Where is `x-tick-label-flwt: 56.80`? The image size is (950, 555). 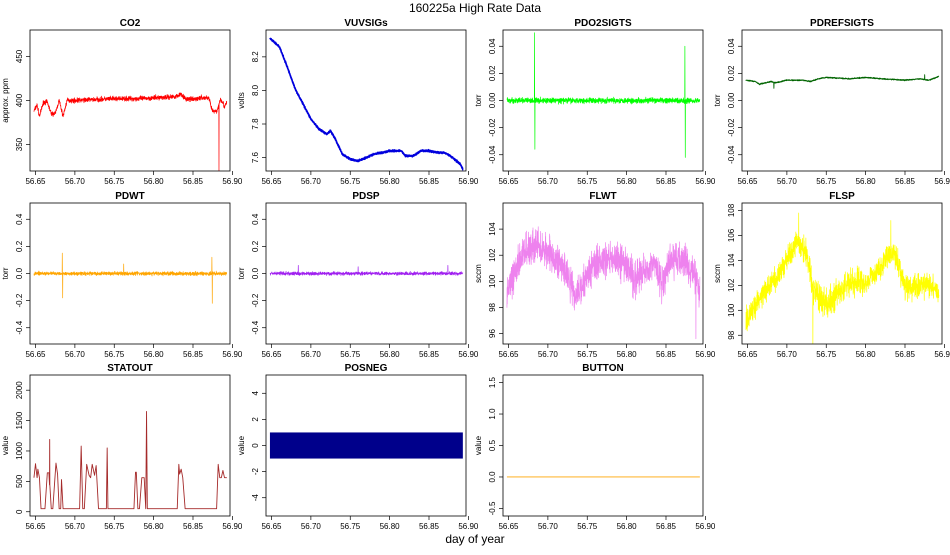 x-tick-label-flwt: 56.80 is located at coordinates (627, 354).